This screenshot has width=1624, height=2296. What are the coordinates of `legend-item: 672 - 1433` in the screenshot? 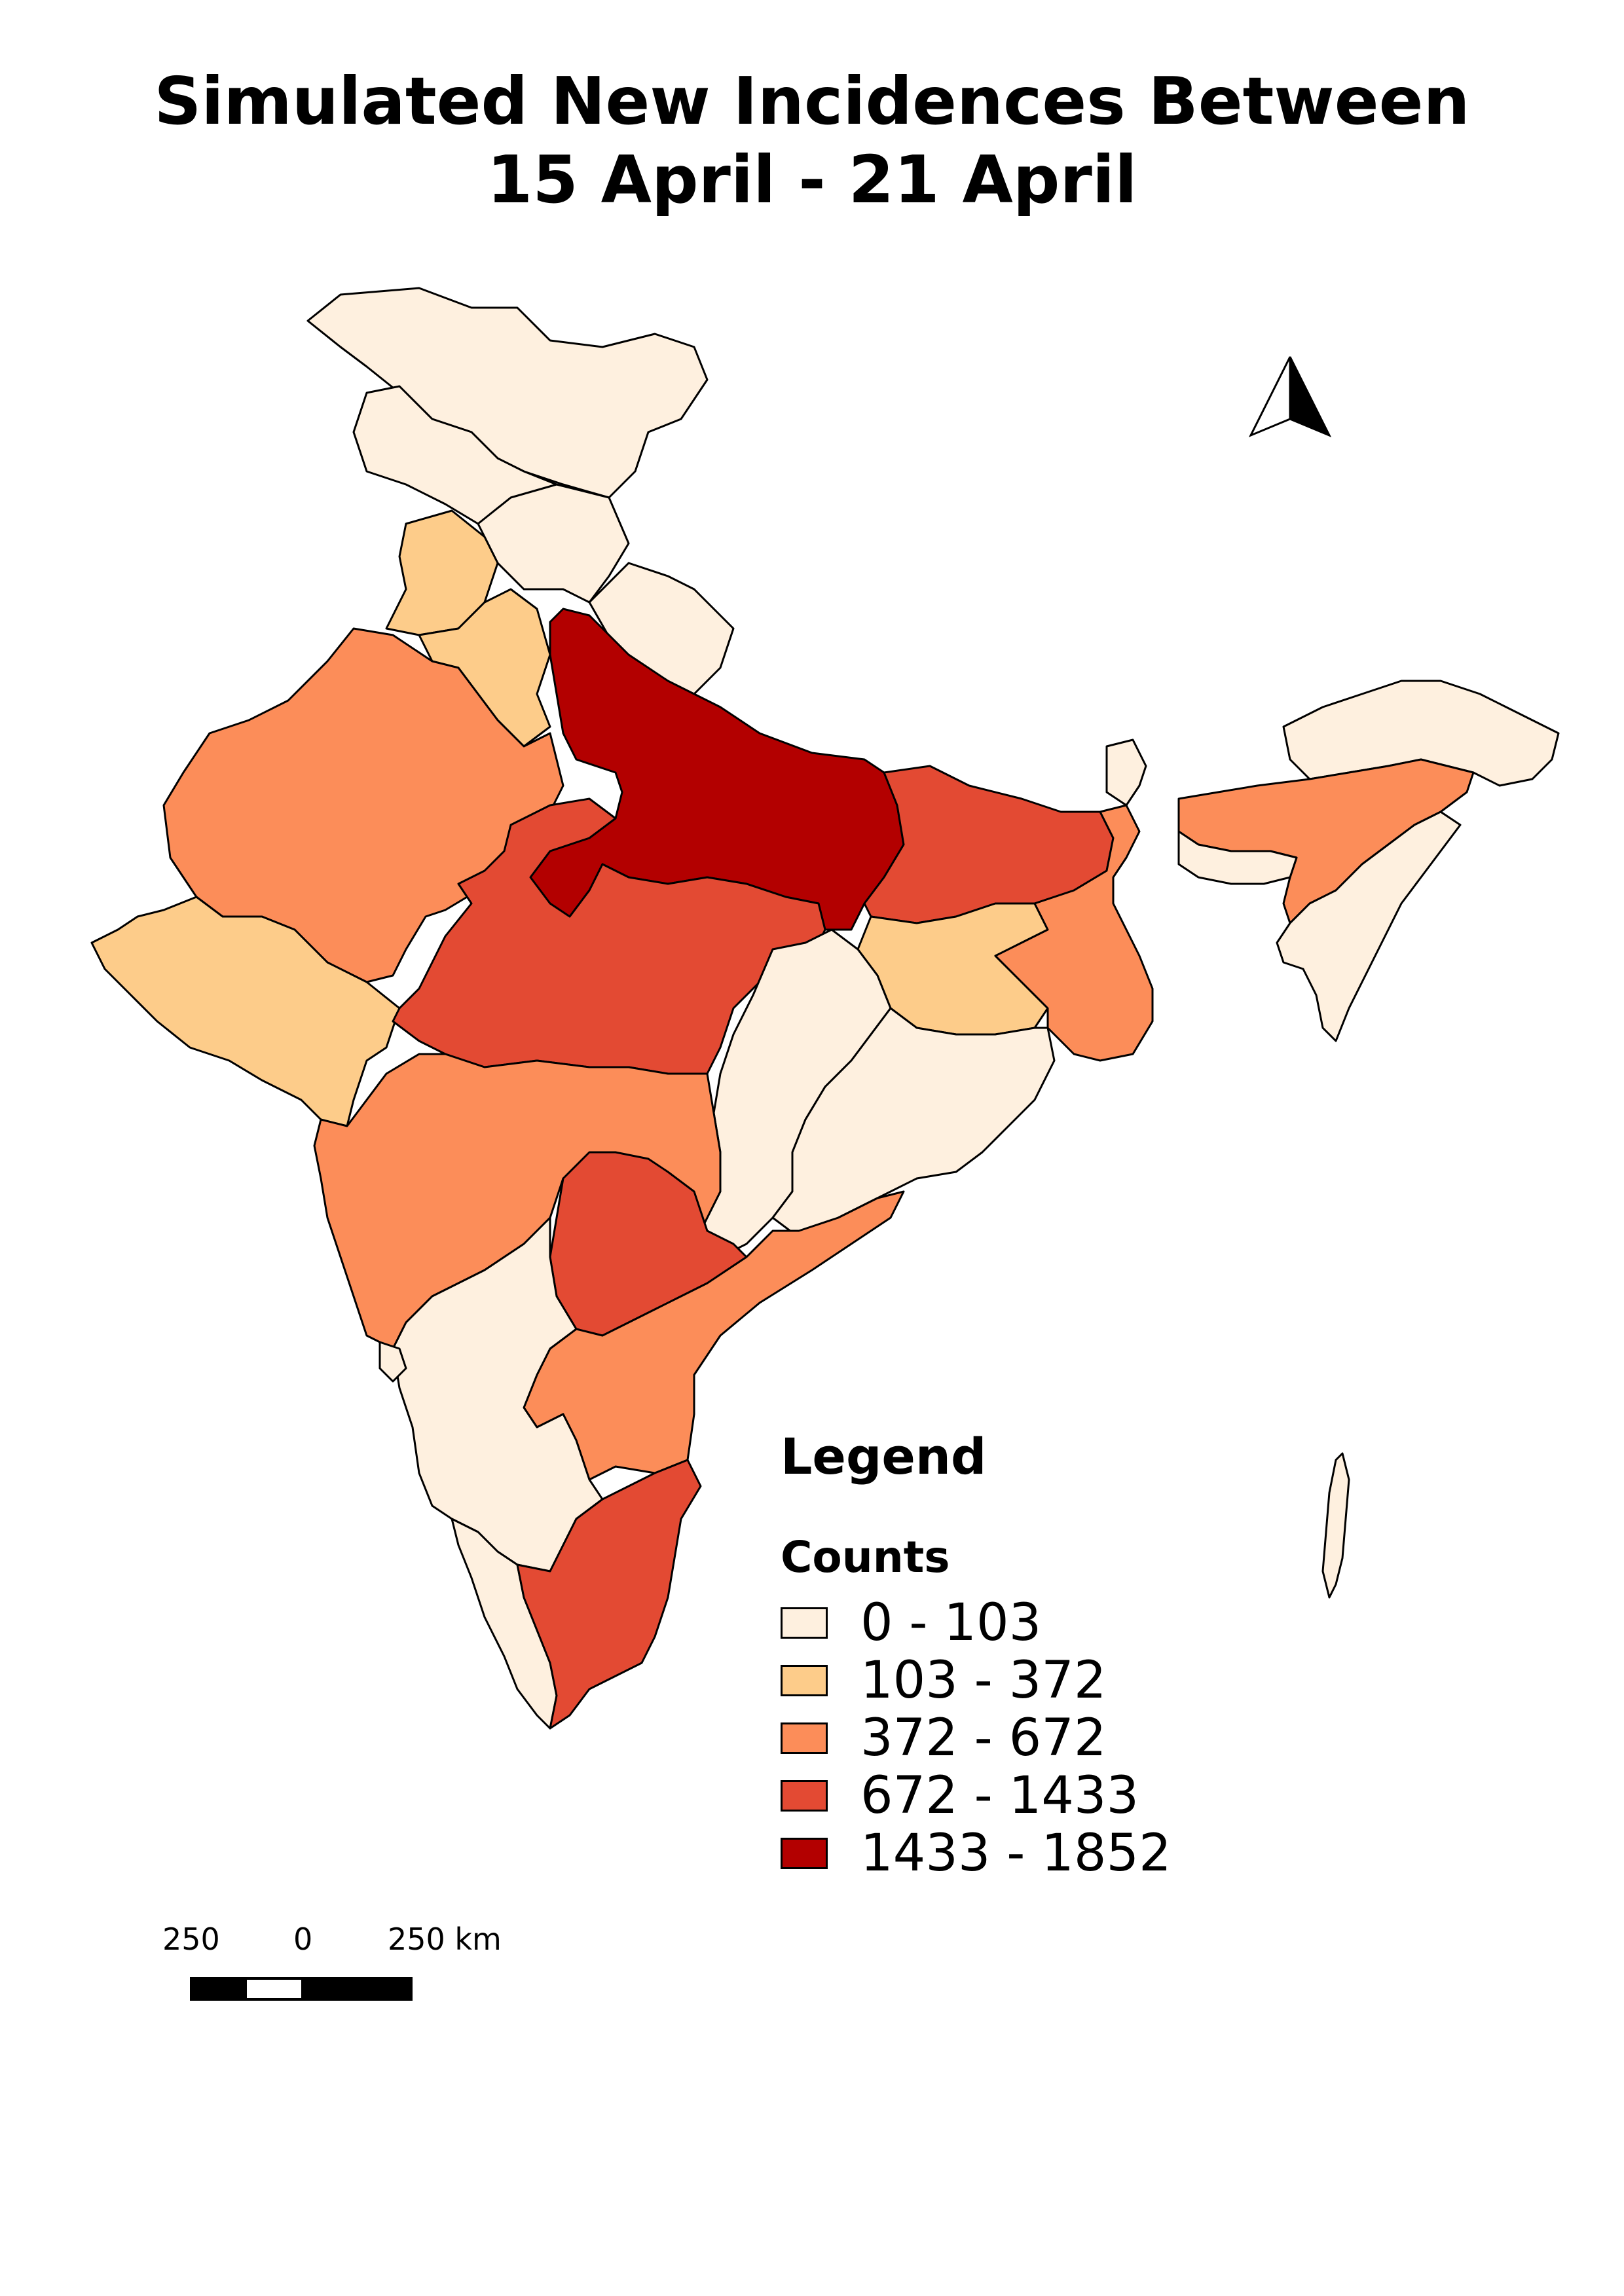 It's located at (976, 1795).